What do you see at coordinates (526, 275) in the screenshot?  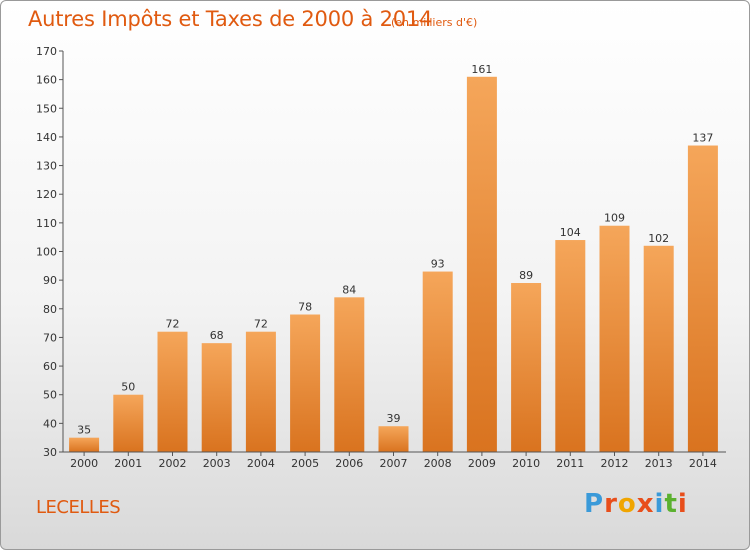 I see `bar-value-label: 89` at bounding box center [526, 275].